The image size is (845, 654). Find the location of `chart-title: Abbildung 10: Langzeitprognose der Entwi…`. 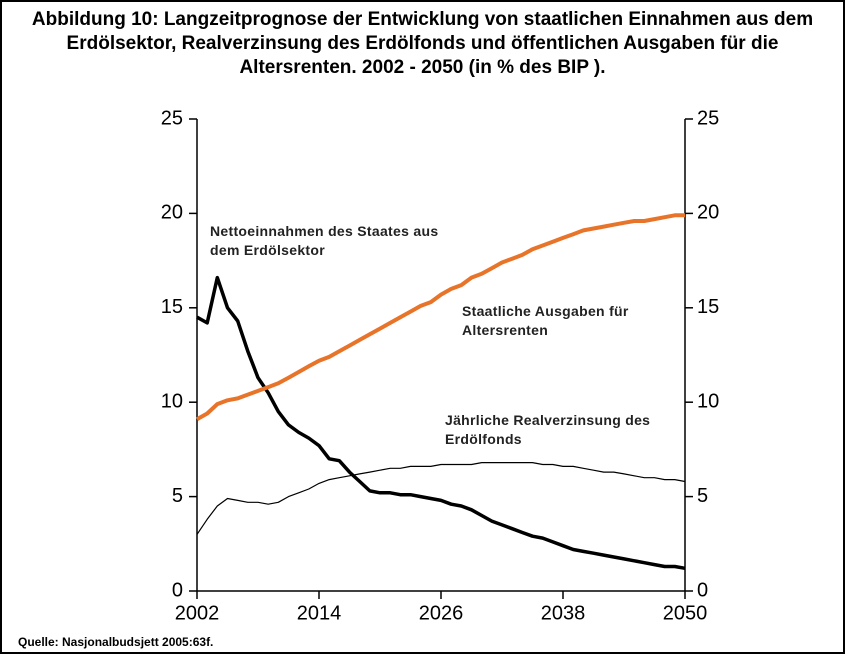

chart-title: Abbildung 10: Langzeitprognose der Entwi… is located at coordinates (422, 43).